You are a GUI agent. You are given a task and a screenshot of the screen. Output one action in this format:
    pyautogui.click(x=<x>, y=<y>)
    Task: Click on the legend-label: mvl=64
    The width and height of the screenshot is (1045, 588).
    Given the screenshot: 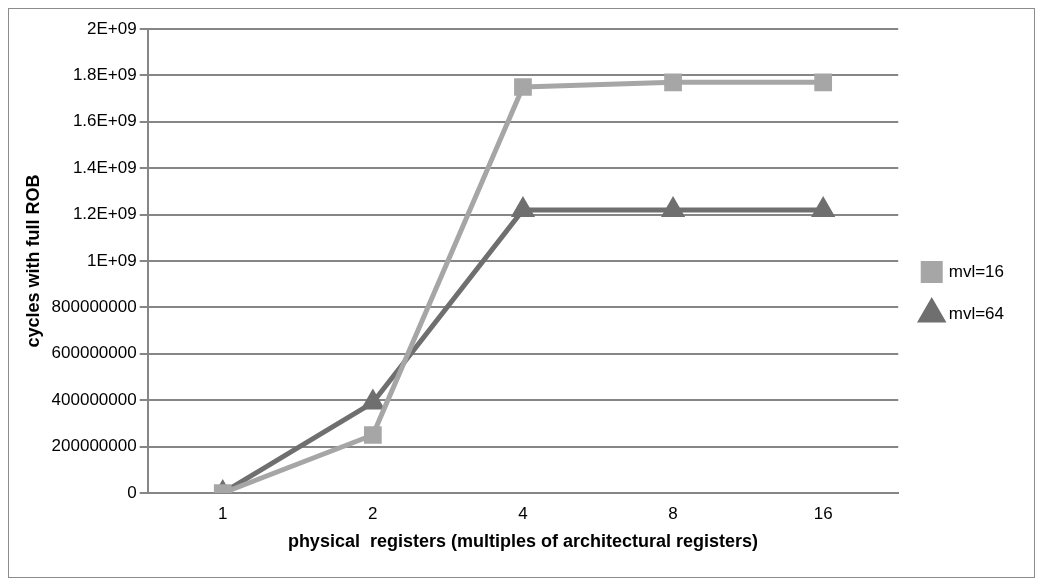 What is the action you would take?
    pyautogui.click(x=976, y=313)
    